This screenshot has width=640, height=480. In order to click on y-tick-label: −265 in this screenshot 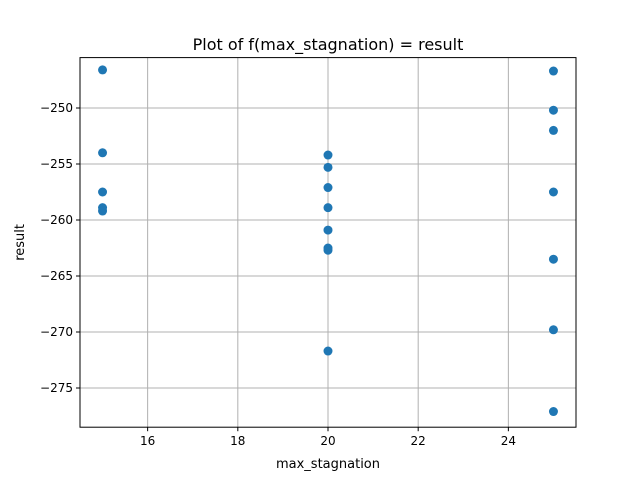, I will do `click(56, 276)`.